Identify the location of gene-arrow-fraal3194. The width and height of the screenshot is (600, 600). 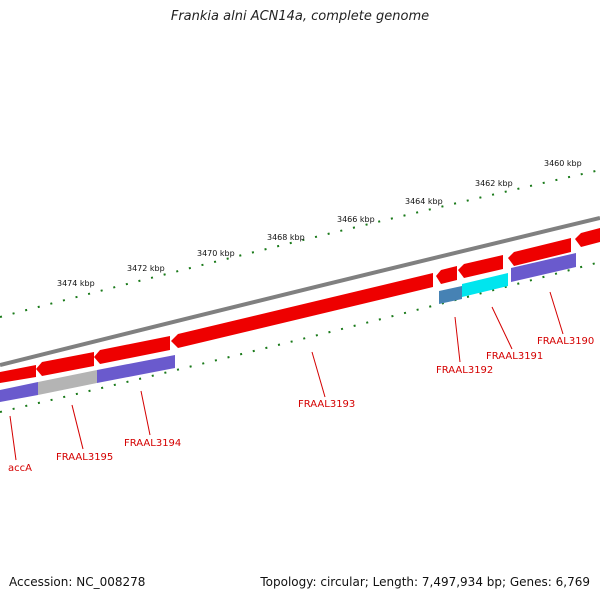
(132, 350).